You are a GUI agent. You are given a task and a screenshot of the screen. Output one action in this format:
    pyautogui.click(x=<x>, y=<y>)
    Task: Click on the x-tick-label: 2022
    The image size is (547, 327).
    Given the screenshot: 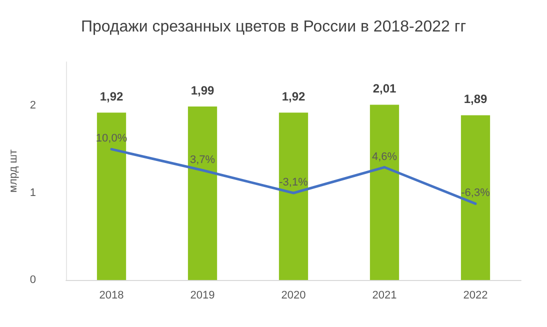 What is the action you would take?
    pyautogui.click(x=475, y=296)
    